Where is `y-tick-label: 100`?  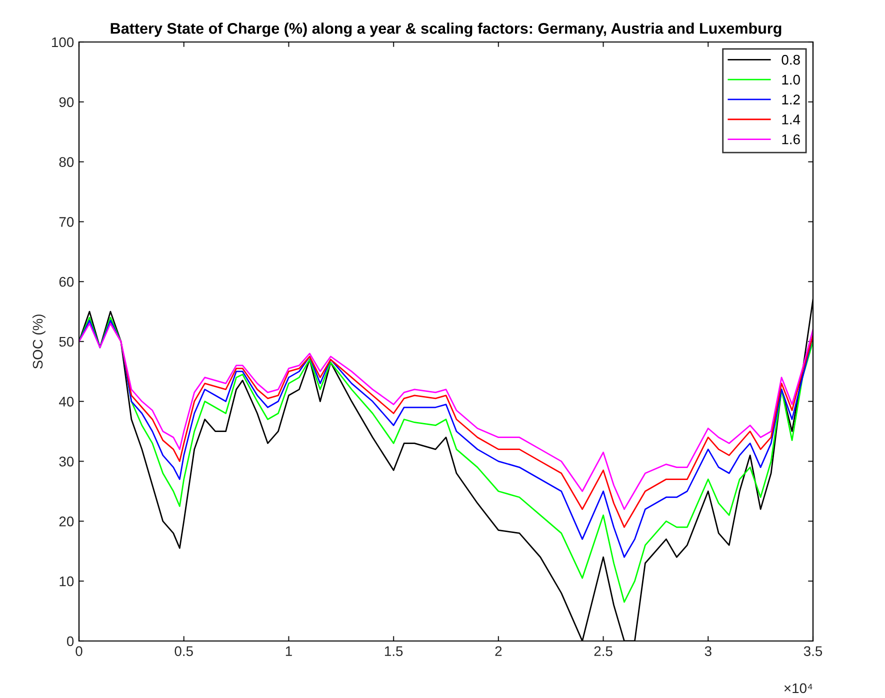
y-tick-label: 100 is located at coordinates (63, 42).